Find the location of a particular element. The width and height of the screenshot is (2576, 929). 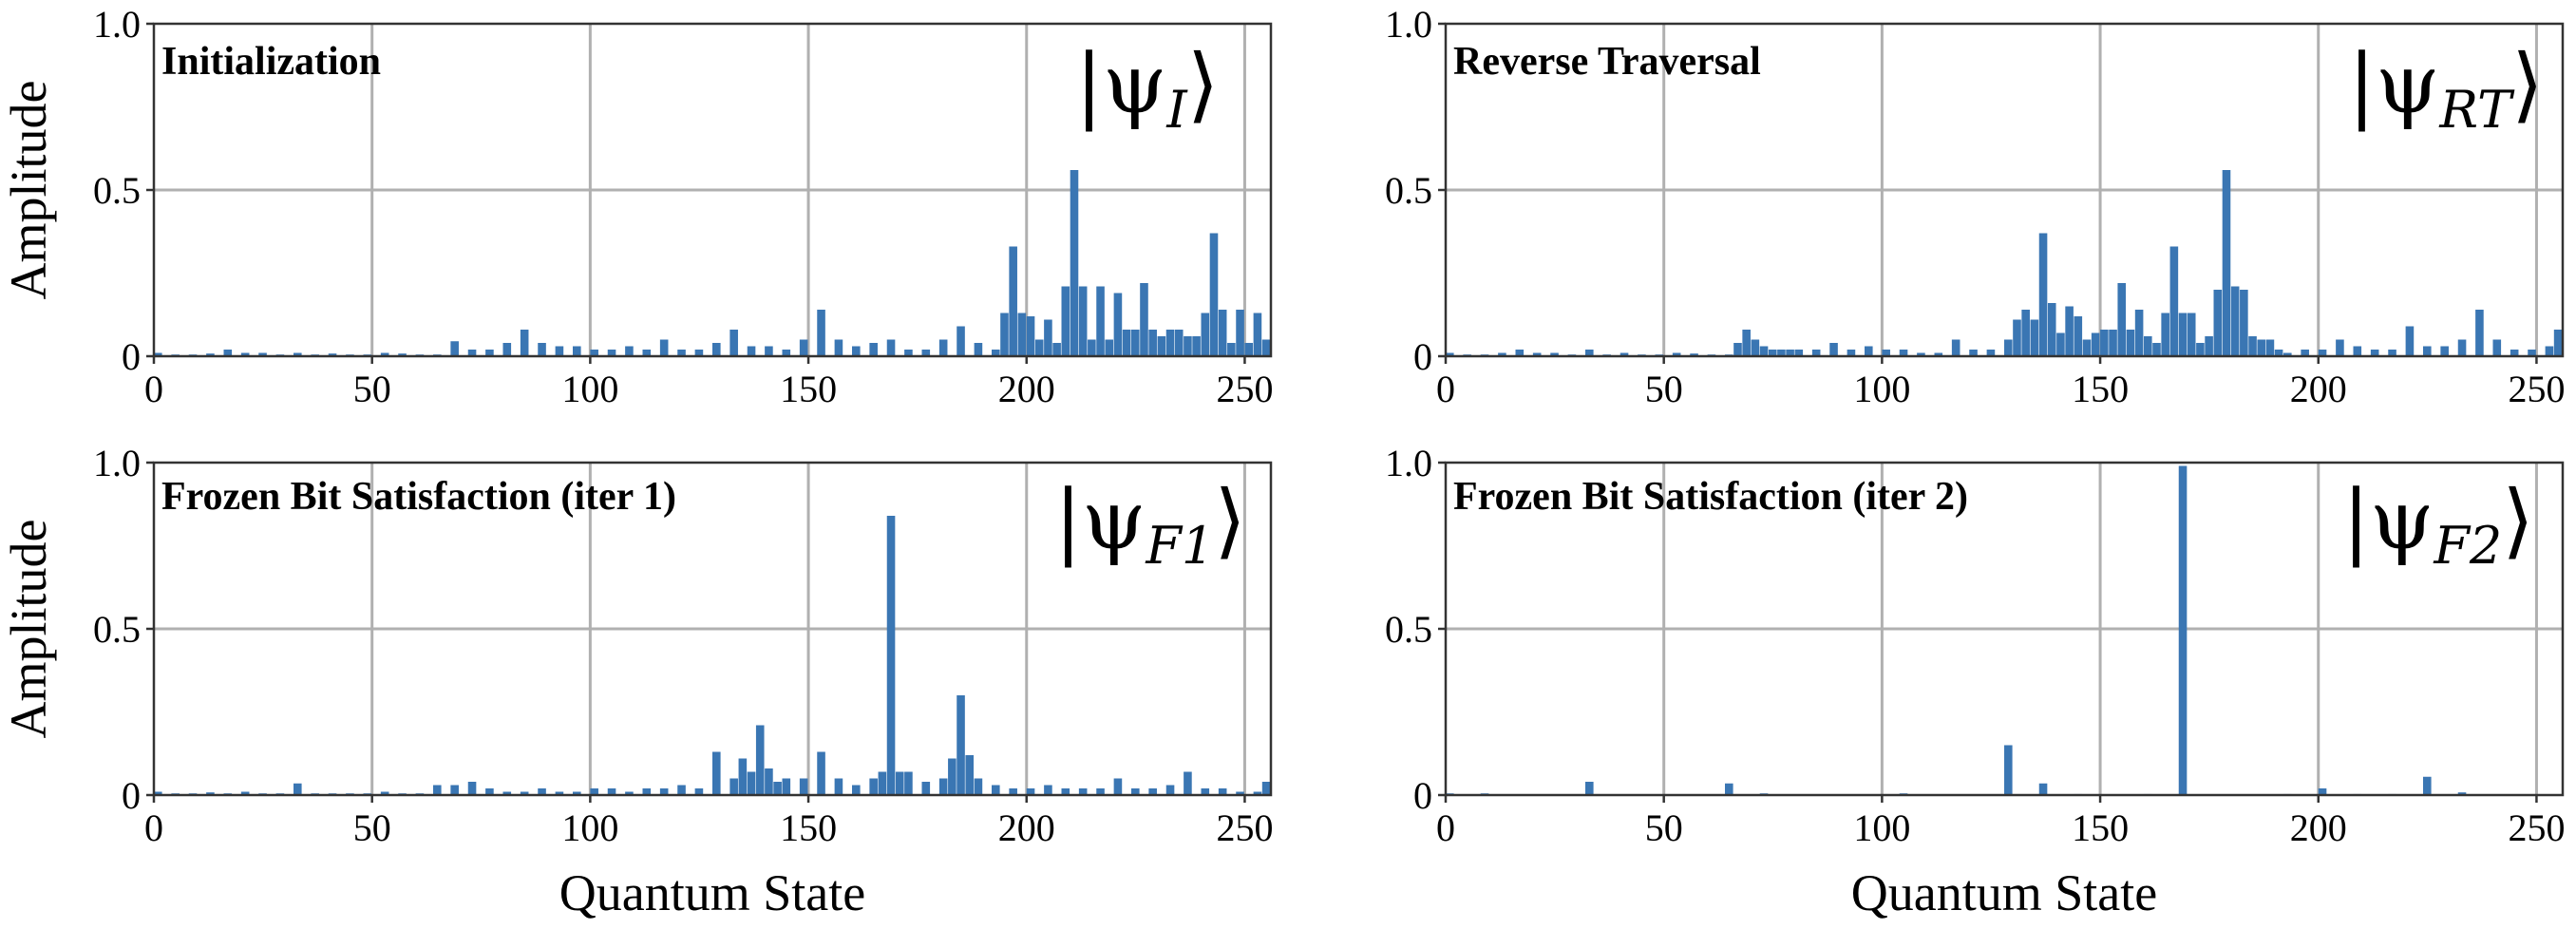

state-ket-label: |ψF1⟩ is located at coordinates (1150, 524).